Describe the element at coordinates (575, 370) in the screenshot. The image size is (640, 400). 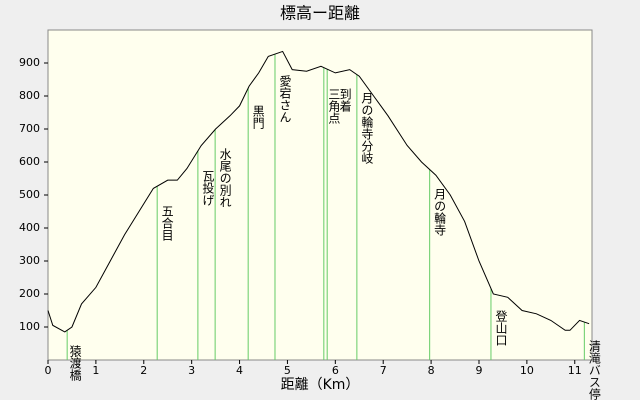
I see `x-tick-label: 11` at that location.